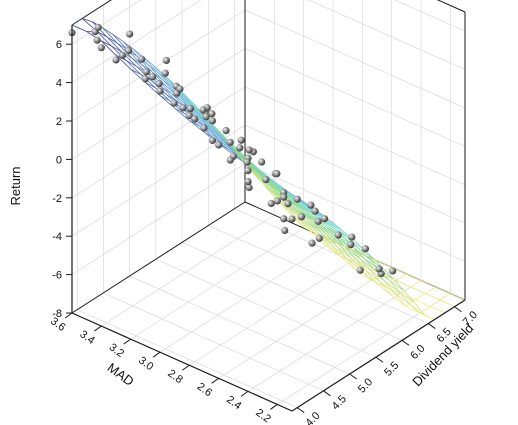 Image resolution: width=518 pixels, height=425 pixels. What do you see at coordinates (451, 6) in the screenshot?
I see `frame-edge` at bounding box center [451, 6].